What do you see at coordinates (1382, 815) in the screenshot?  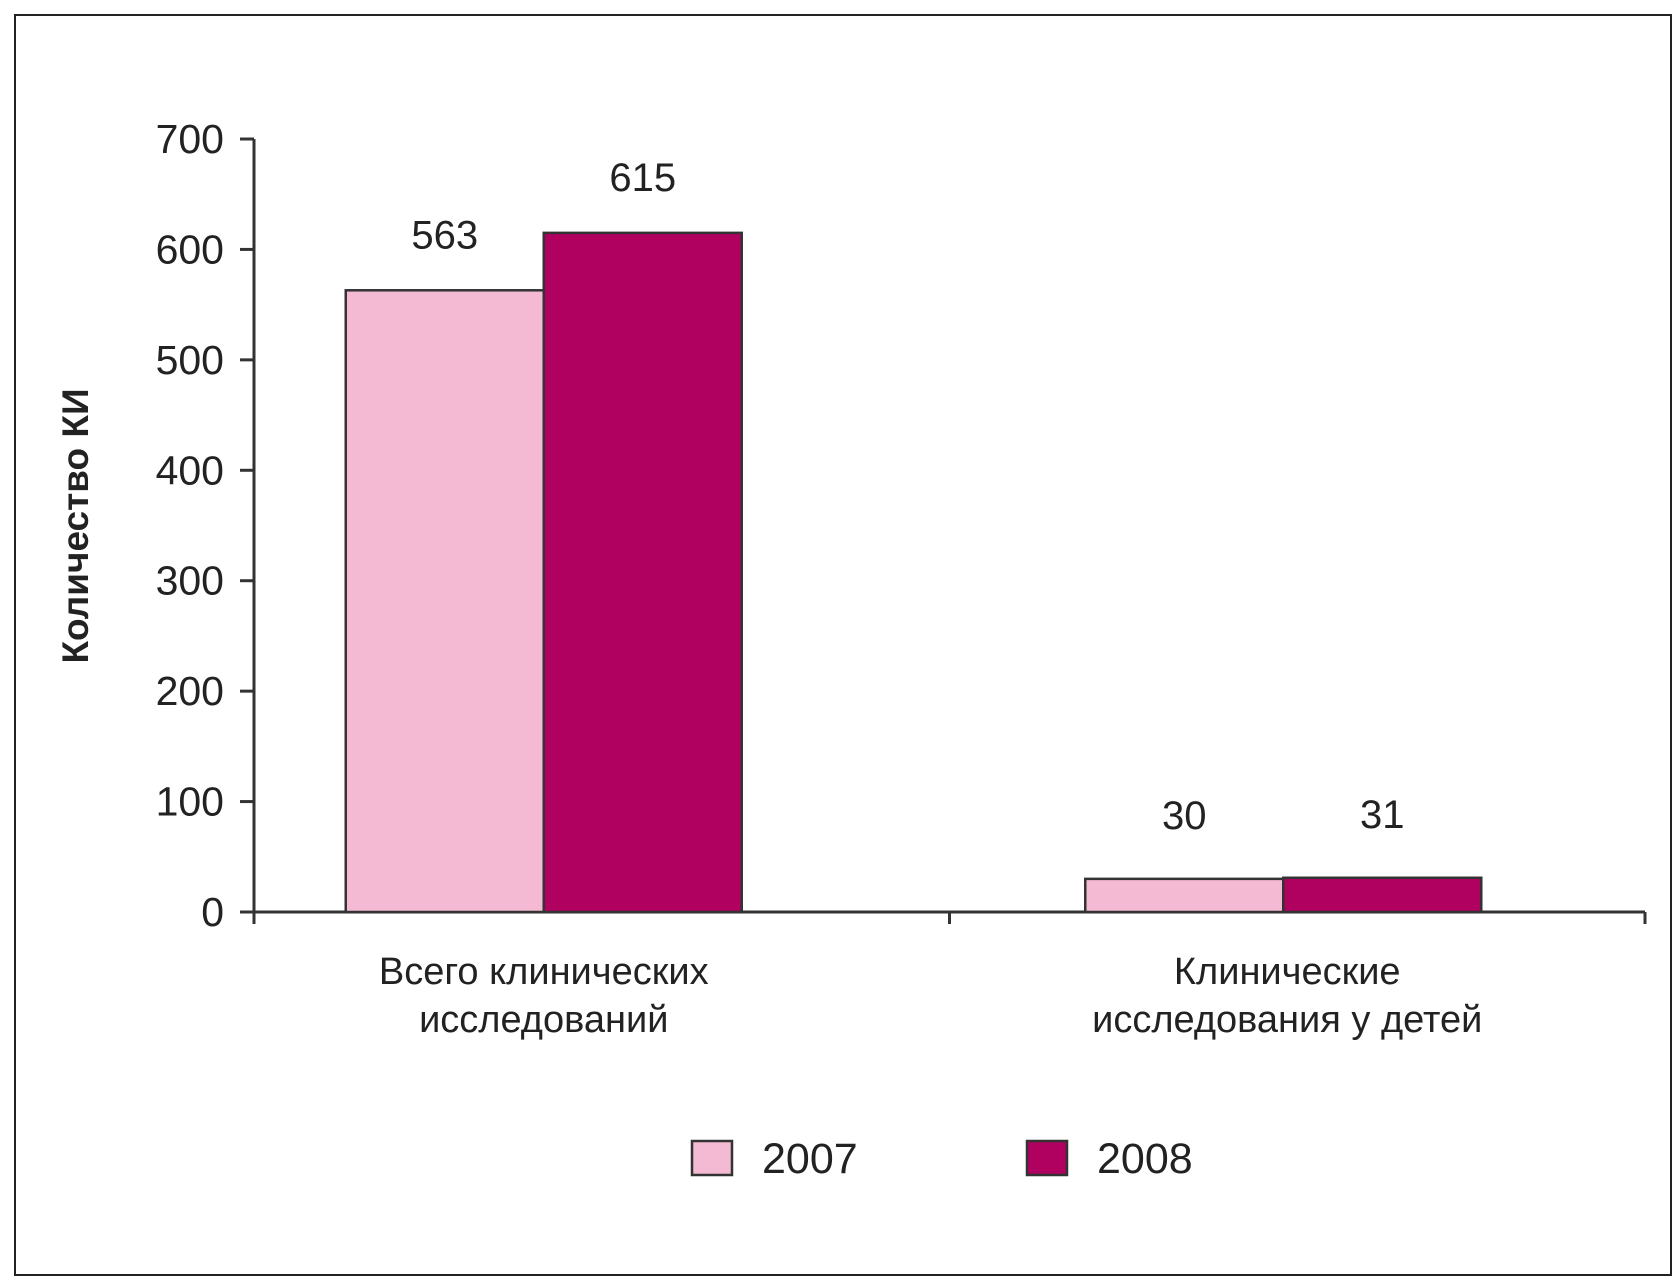 I see `data-label: 31` at bounding box center [1382, 815].